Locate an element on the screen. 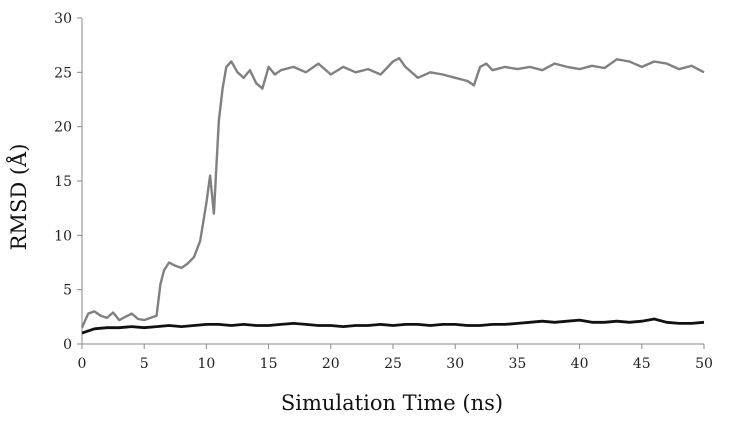 This screenshot has width=734, height=421. y-axis-title: RMSD (Å) is located at coordinates (18, 197).